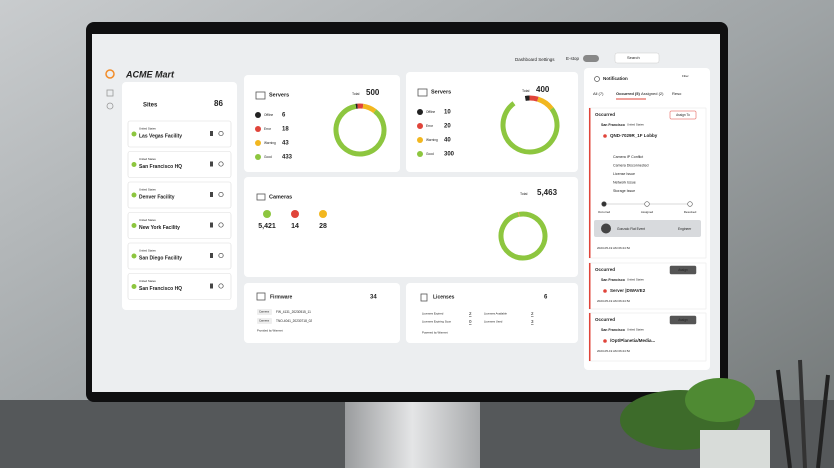  I want to click on donut-segment, so click(523, 236).